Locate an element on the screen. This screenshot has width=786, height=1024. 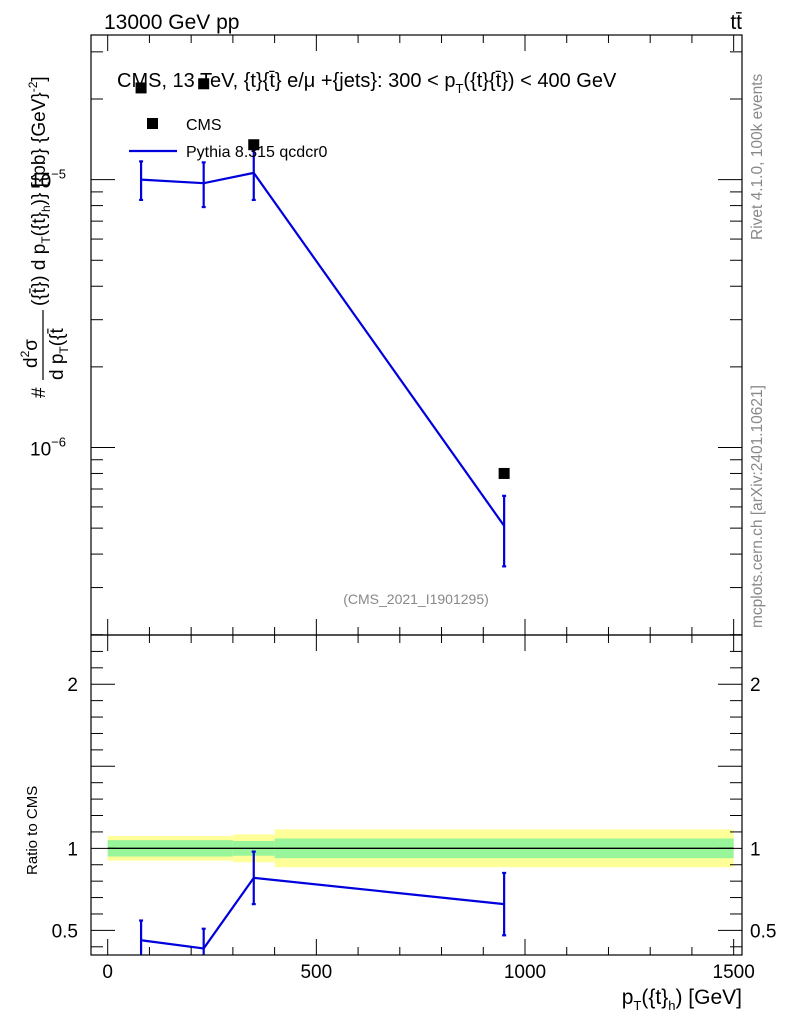
ylabel-den-sub: T is located at coordinates (64, 350).